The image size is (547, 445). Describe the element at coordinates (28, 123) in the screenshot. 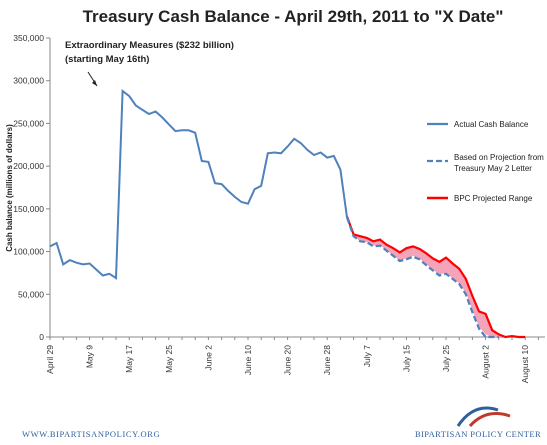

I see `y-tick-label: 250,000` at that location.